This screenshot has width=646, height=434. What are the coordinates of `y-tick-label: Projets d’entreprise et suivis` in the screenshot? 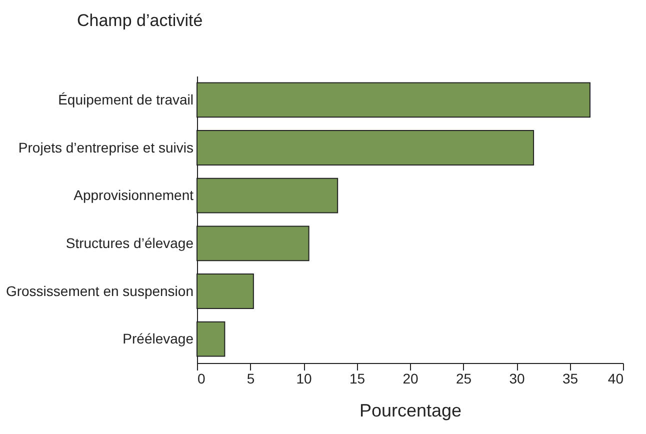 It's located at (106, 147).